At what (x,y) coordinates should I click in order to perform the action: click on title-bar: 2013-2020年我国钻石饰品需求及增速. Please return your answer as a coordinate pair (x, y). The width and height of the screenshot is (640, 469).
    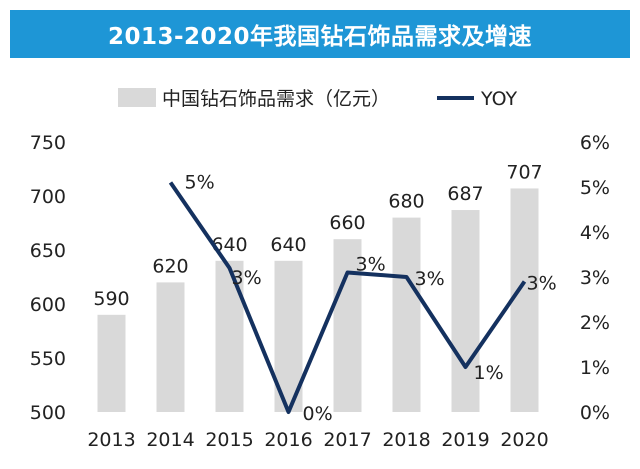
    Looking at the image, I should click on (320, 34).